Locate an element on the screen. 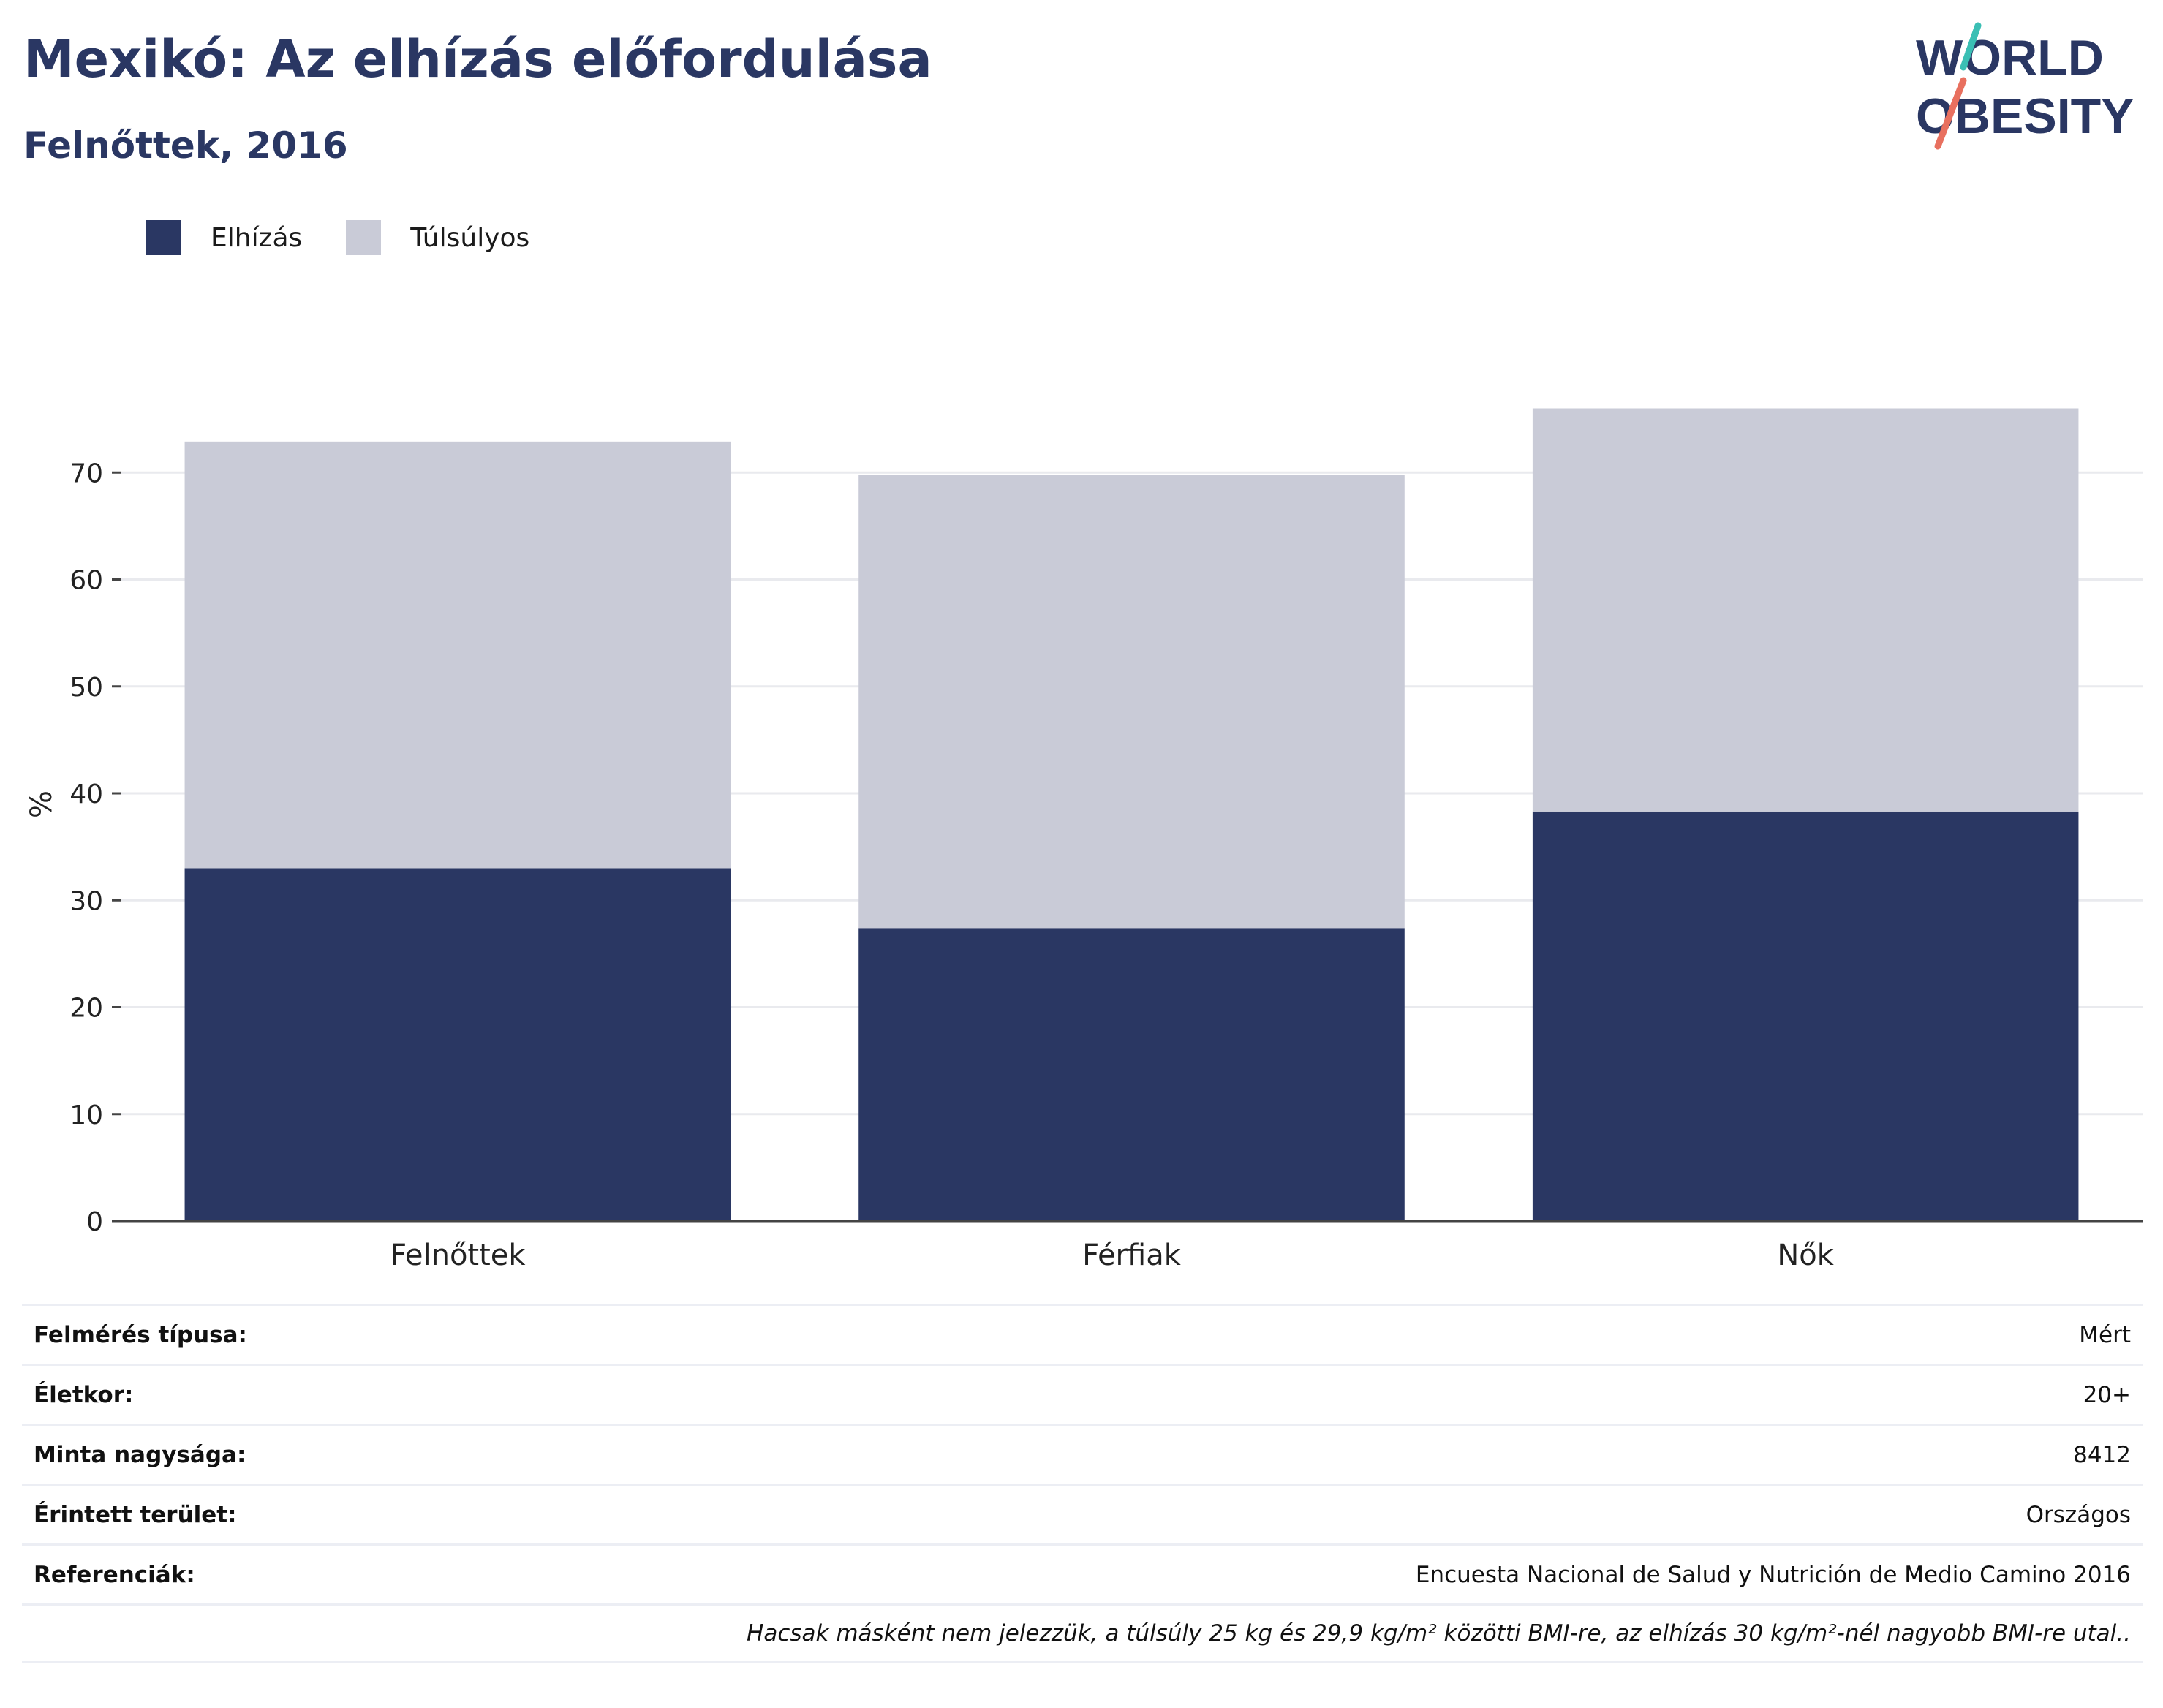 The width and height of the screenshot is (2163, 1708). y-tick-label: 40 is located at coordinates (86, 794).